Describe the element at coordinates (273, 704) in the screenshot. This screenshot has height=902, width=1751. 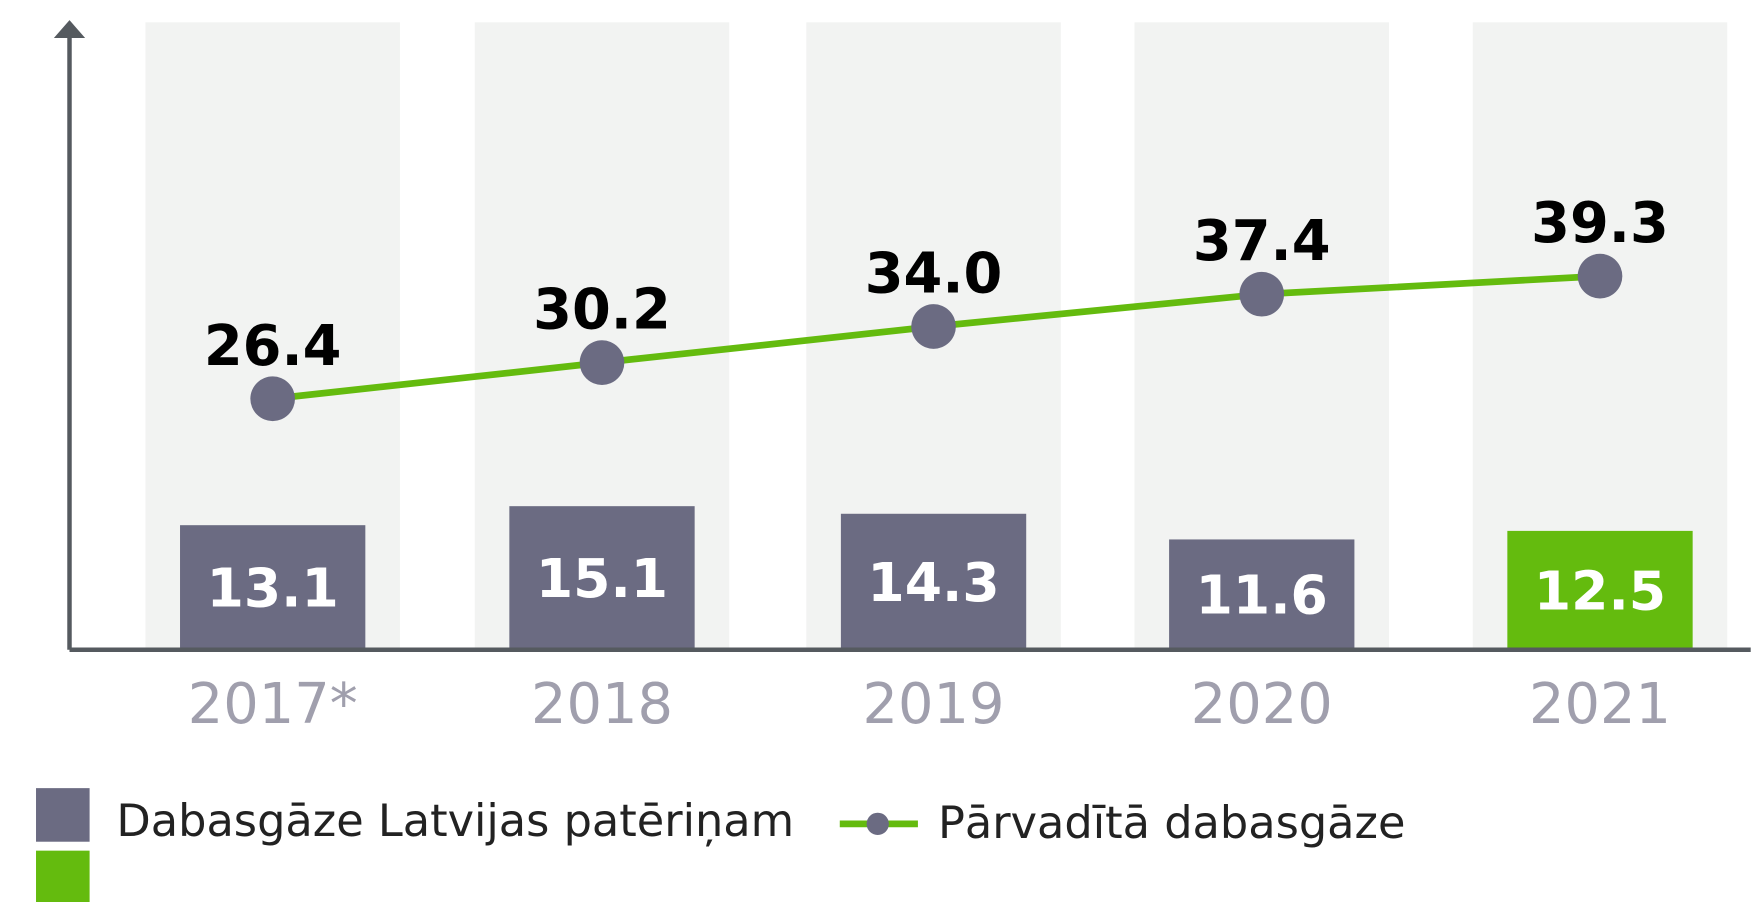
I see `x-tick-label: 2017*` at that location.